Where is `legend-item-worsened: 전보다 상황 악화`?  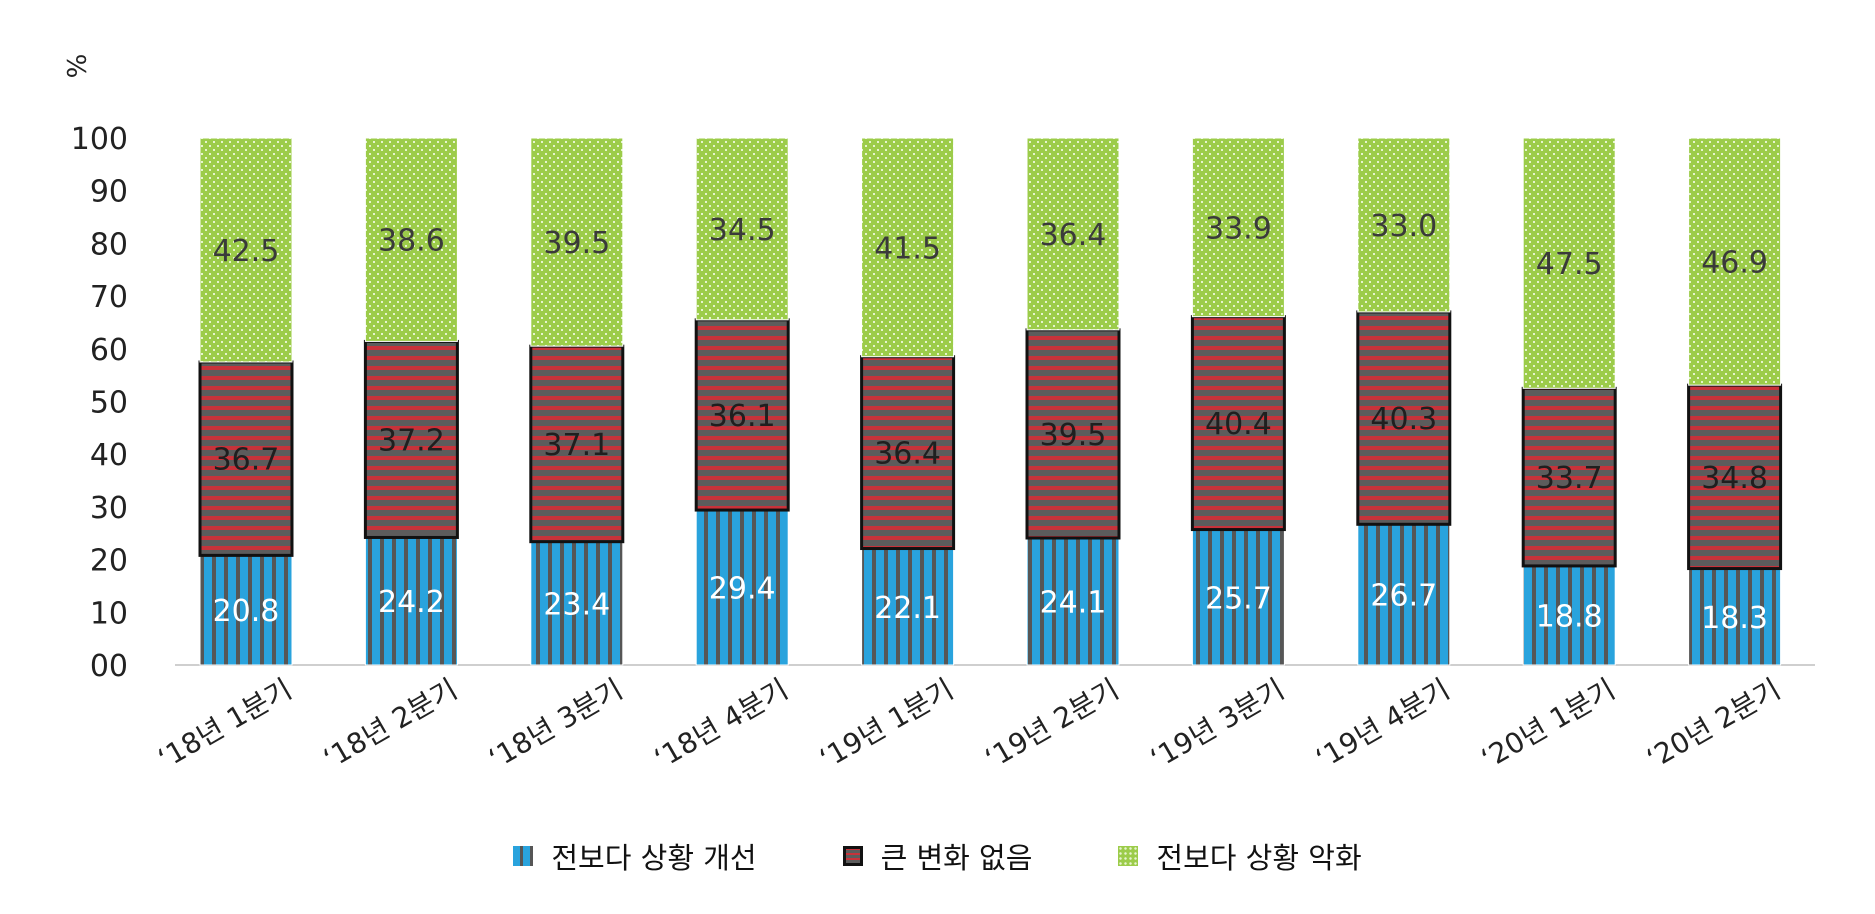 legend-item-worsened: 전보다 상황 악화 is located at coordinates (1240, 856).